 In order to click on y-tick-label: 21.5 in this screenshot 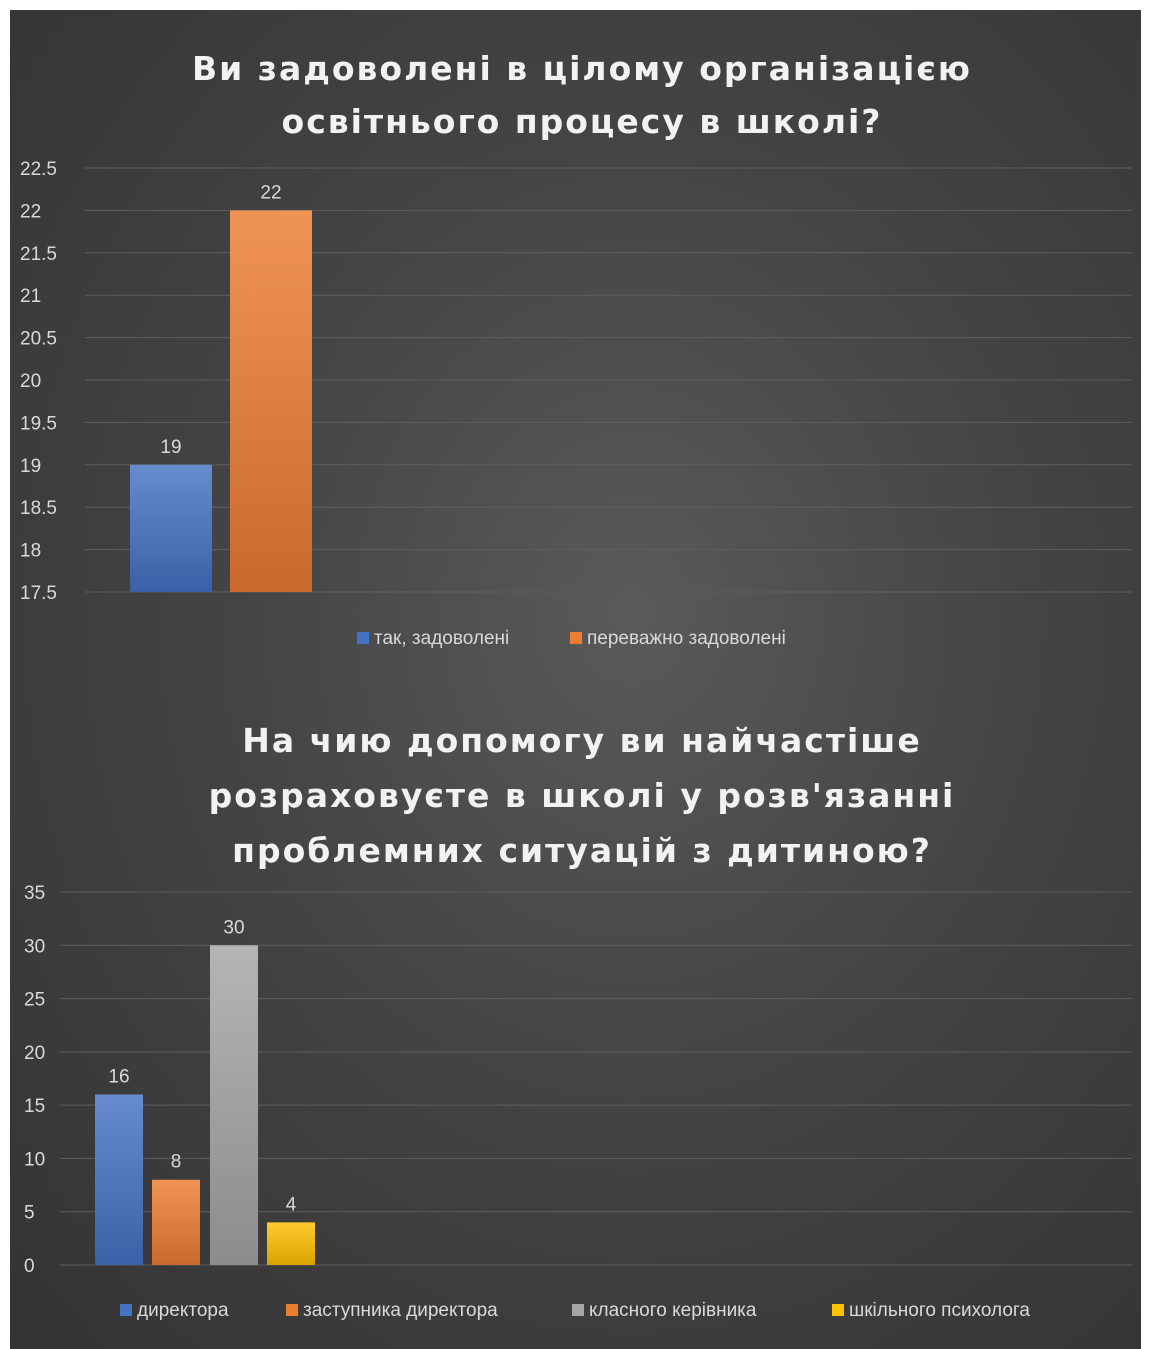, I will do `click(38, 254)`.